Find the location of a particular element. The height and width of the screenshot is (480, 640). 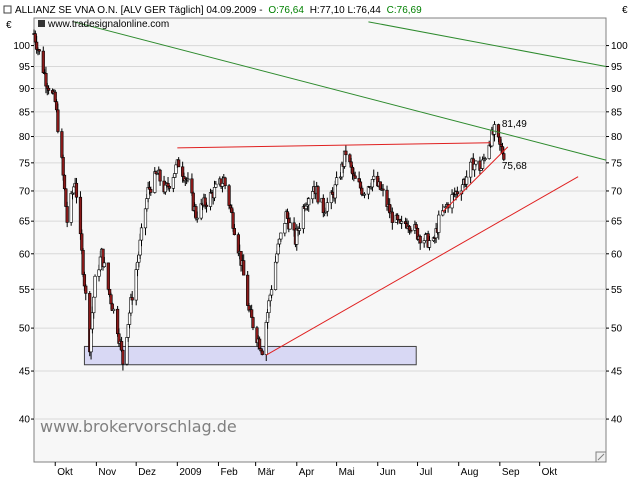

y-tick-label-right: 80 is located at coordinates (617, 137).